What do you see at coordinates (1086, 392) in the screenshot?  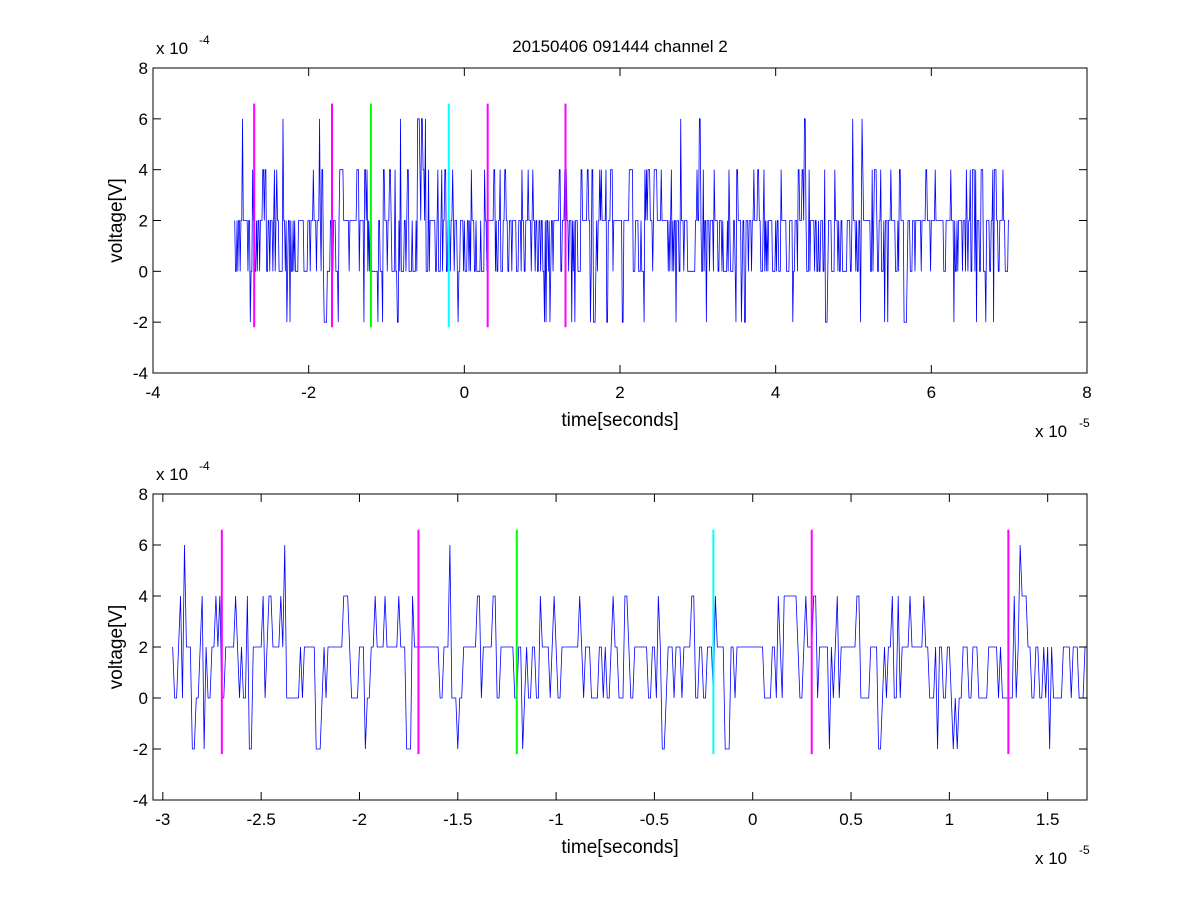 I see `x-tick-label: 8` at bounding box center [1086, 392].